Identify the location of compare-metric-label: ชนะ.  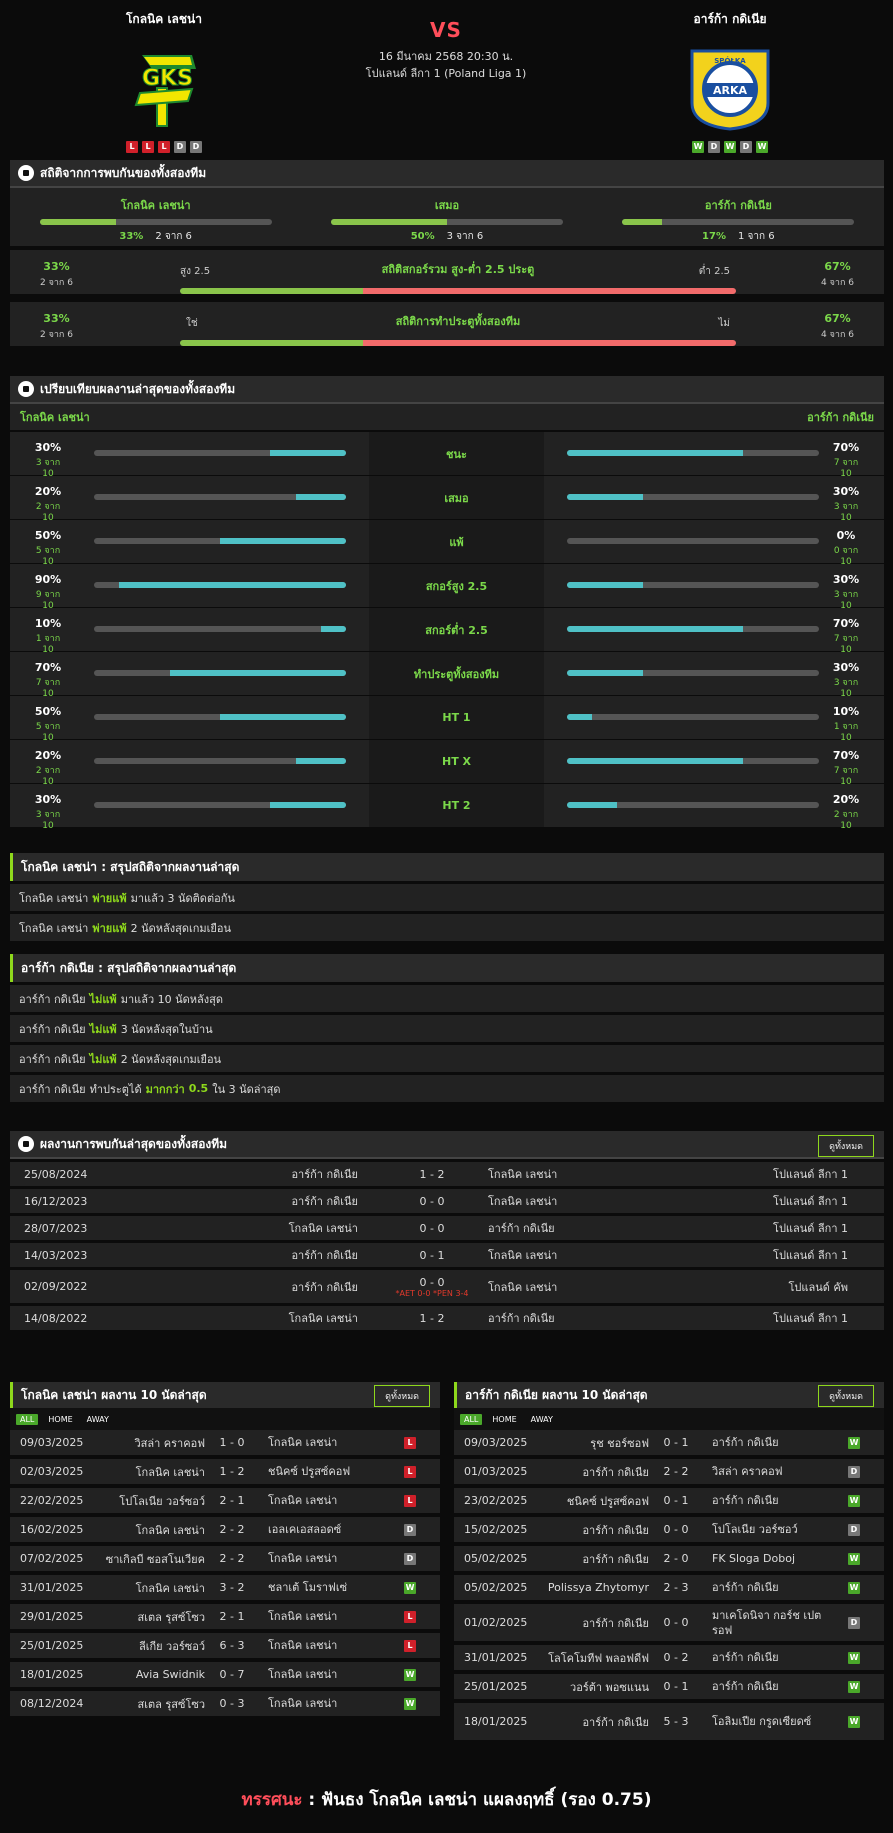
(456, 453).